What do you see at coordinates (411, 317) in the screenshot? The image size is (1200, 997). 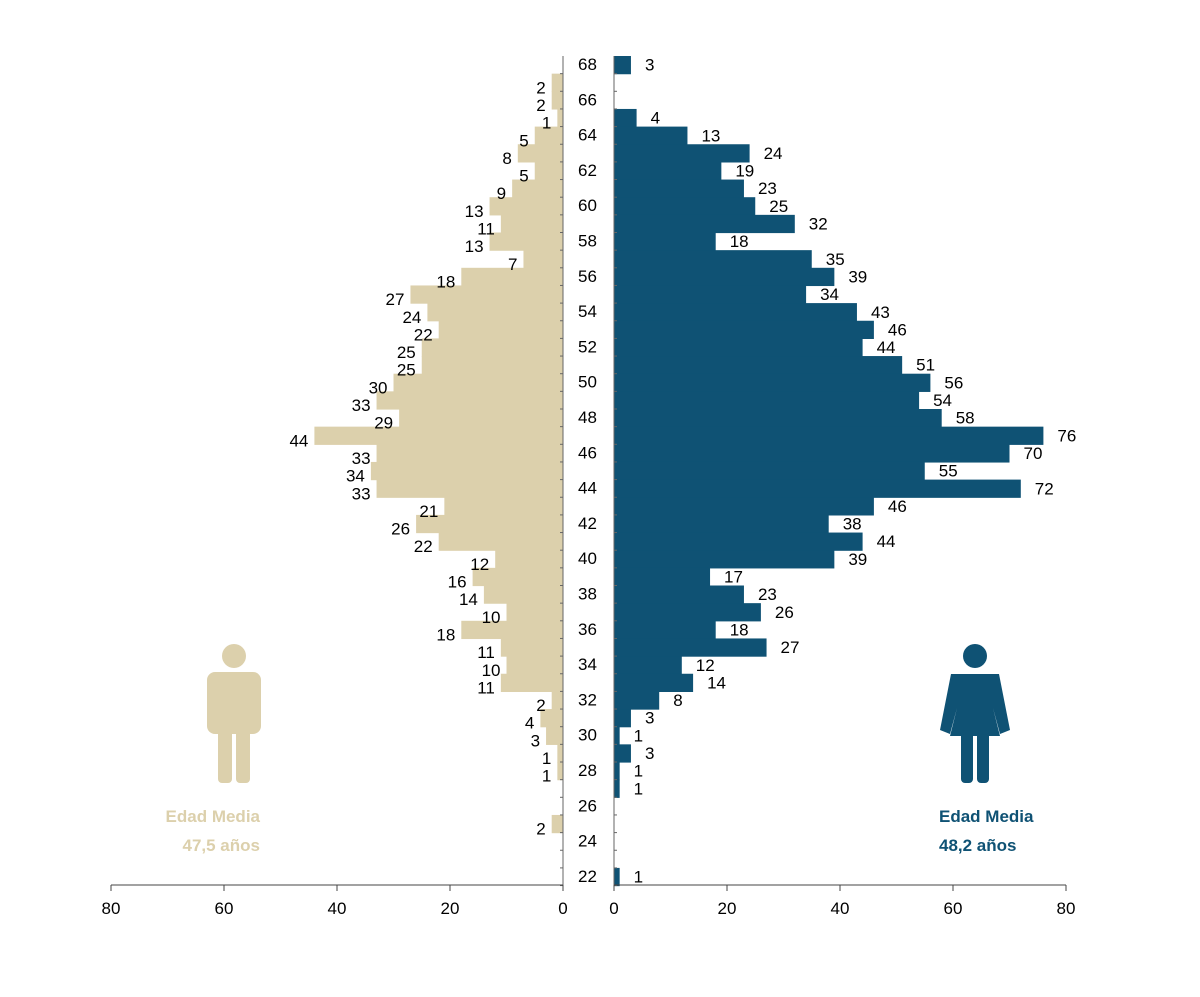 I see `male-value-label: 24` at bounding box center [411, 317].